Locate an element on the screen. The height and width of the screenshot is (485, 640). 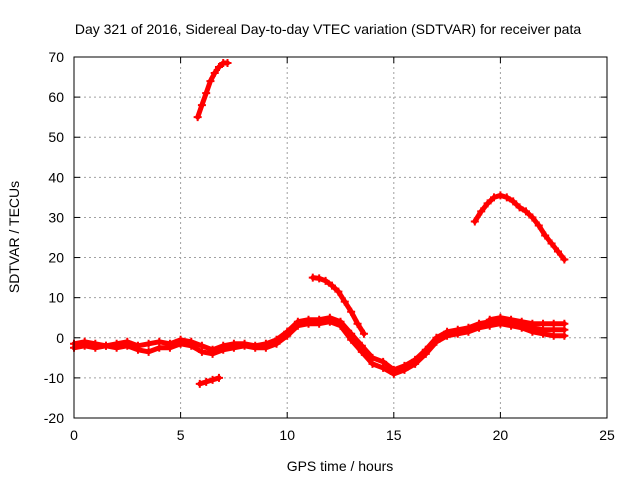
y-axis-label: SDTVAR / TECUs is located at coordinates (14, 237).